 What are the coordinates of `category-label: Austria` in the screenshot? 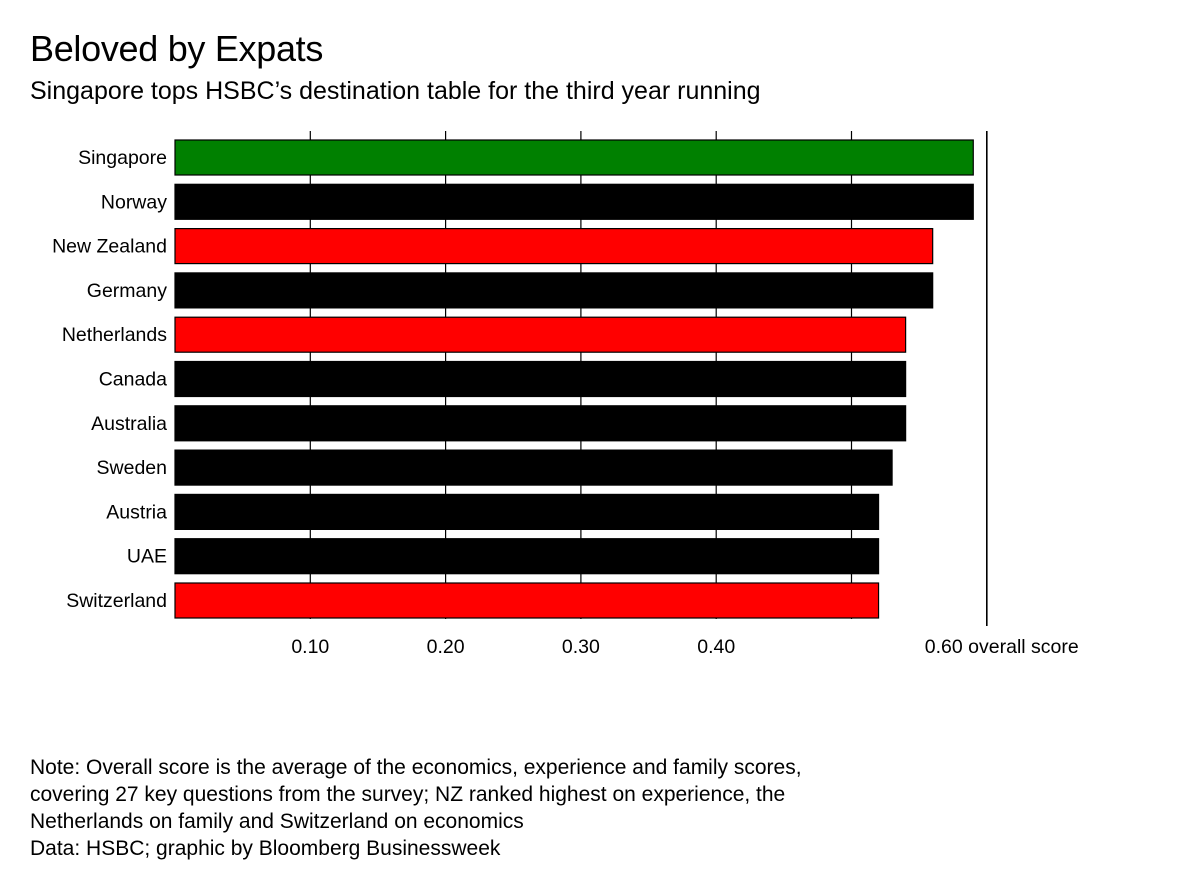 It's located at (136, 512).